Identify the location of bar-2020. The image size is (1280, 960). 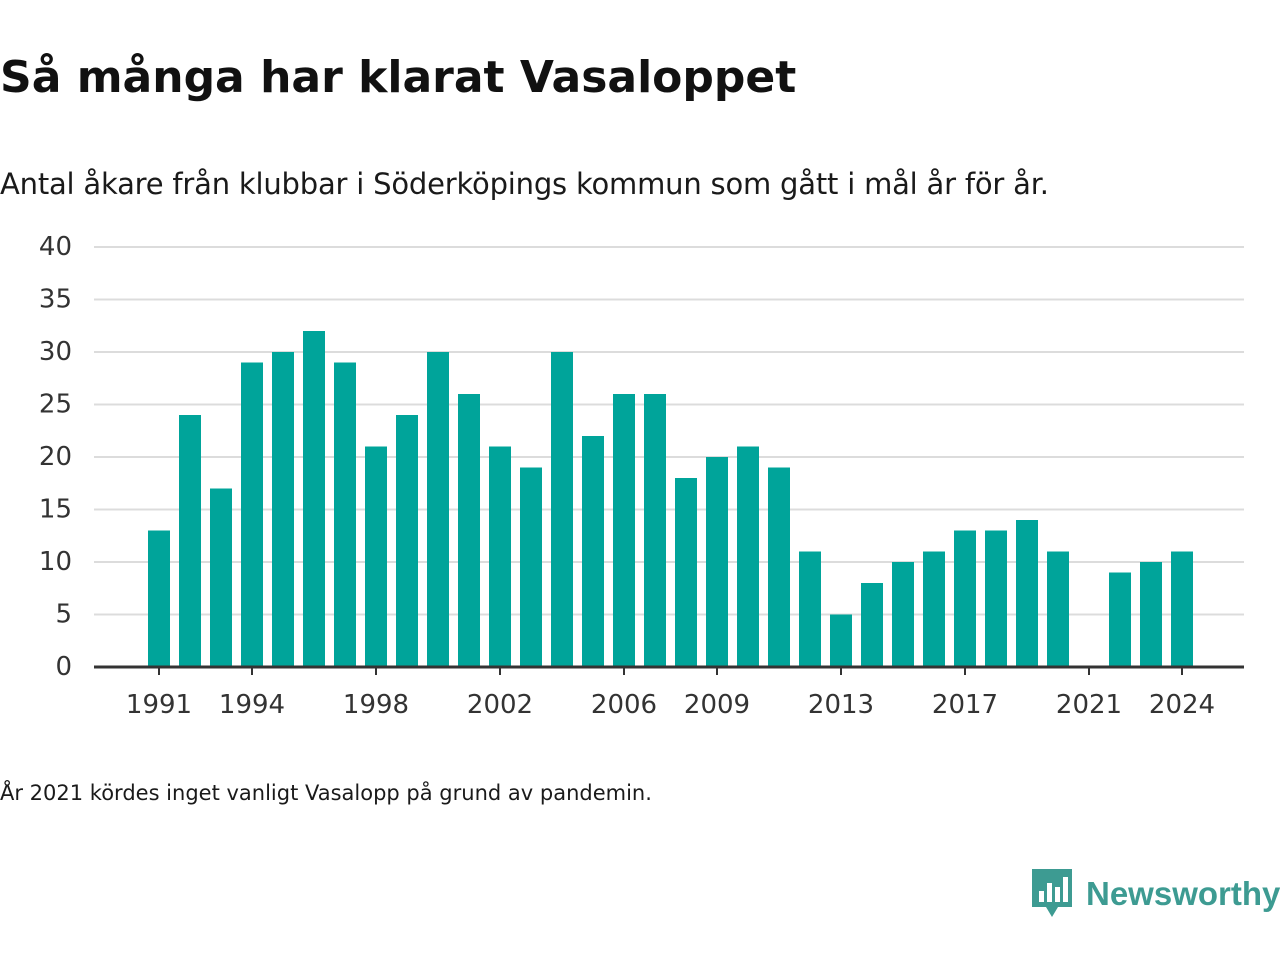
(1058, 609).